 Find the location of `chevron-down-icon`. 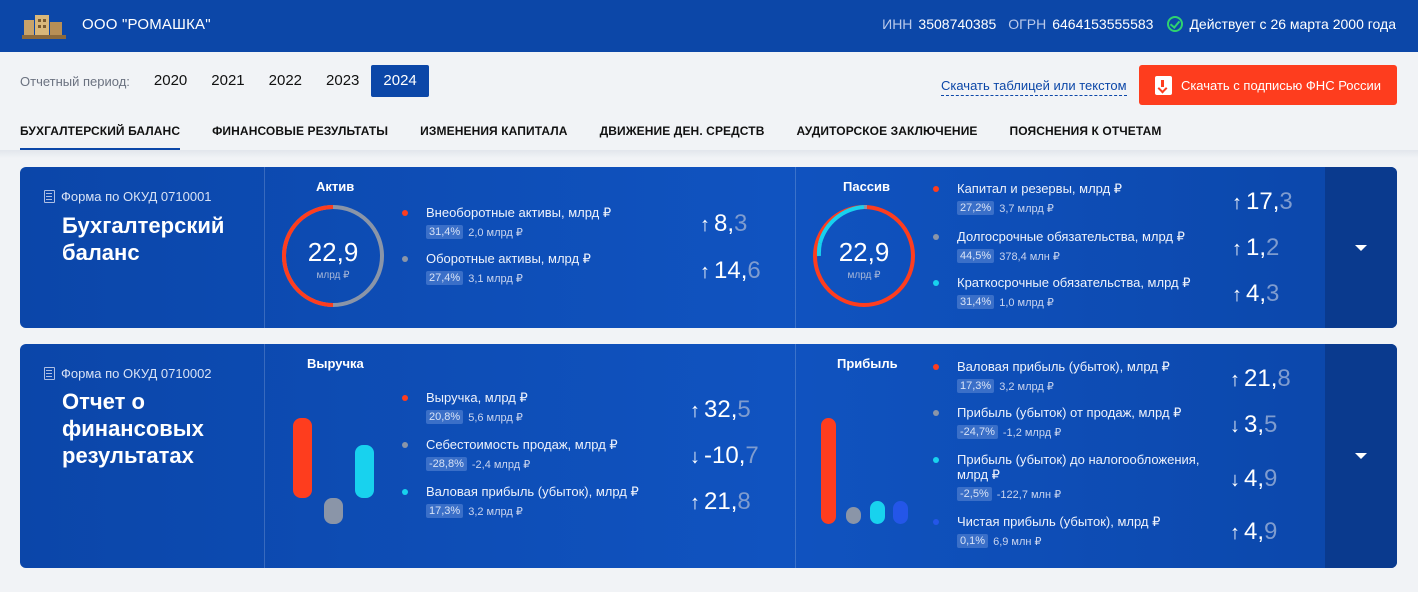

chevron-down-icon is located at coordinates (1361, 456).